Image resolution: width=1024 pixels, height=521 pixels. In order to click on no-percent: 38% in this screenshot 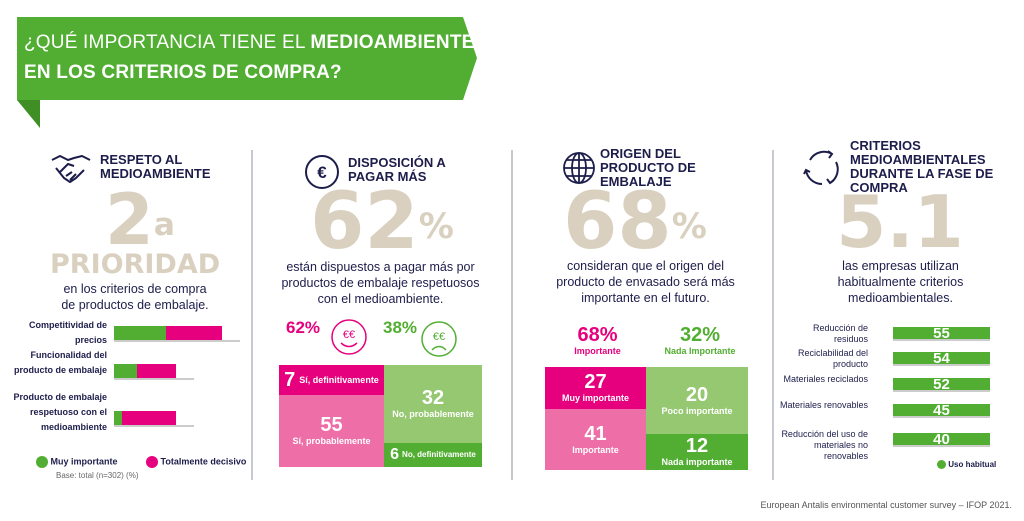, I will do `click(400, 327)`.